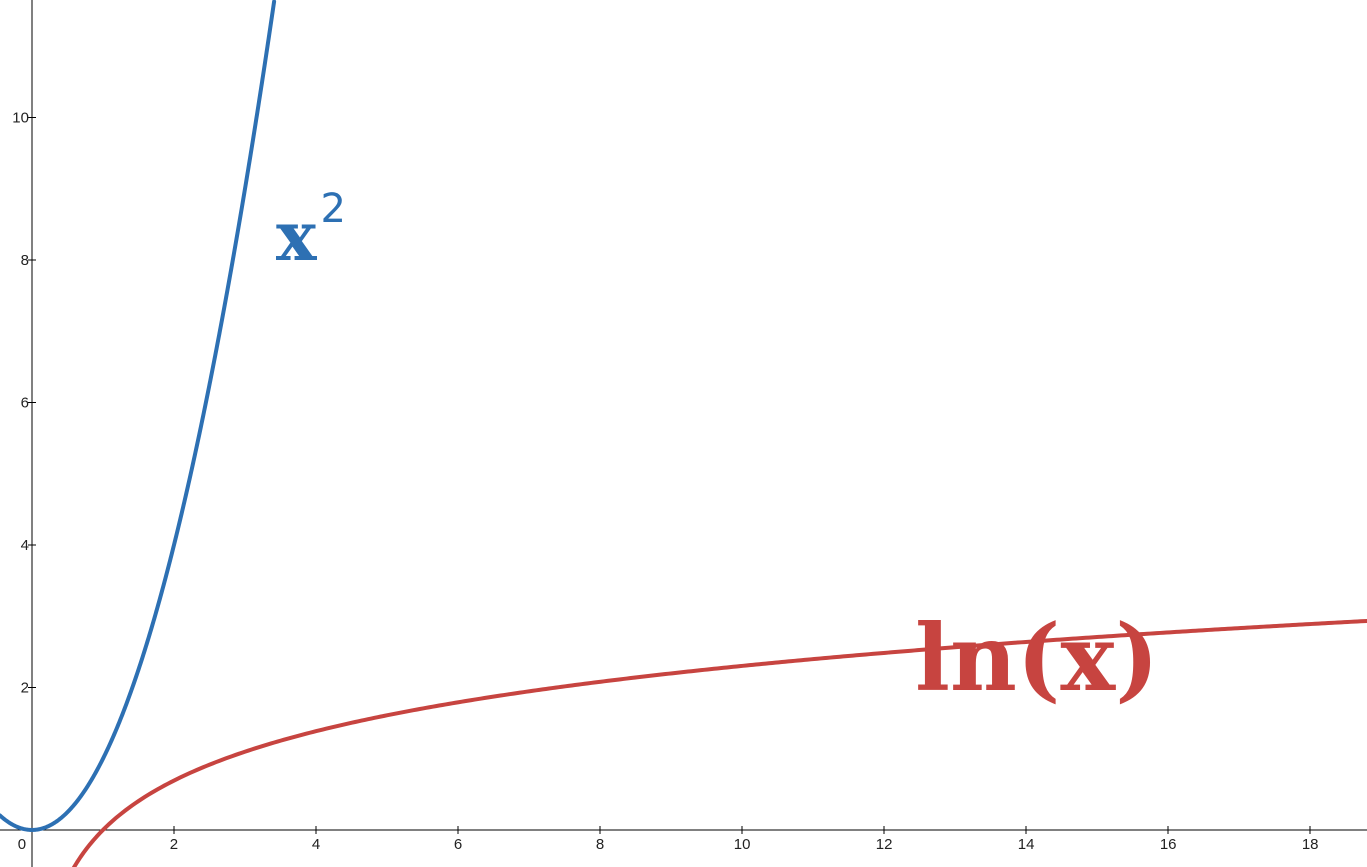 Image resolution: width=1367 pixels, height=867 pixels. I want to click on x-tick-label: 10, so click(742, 844).